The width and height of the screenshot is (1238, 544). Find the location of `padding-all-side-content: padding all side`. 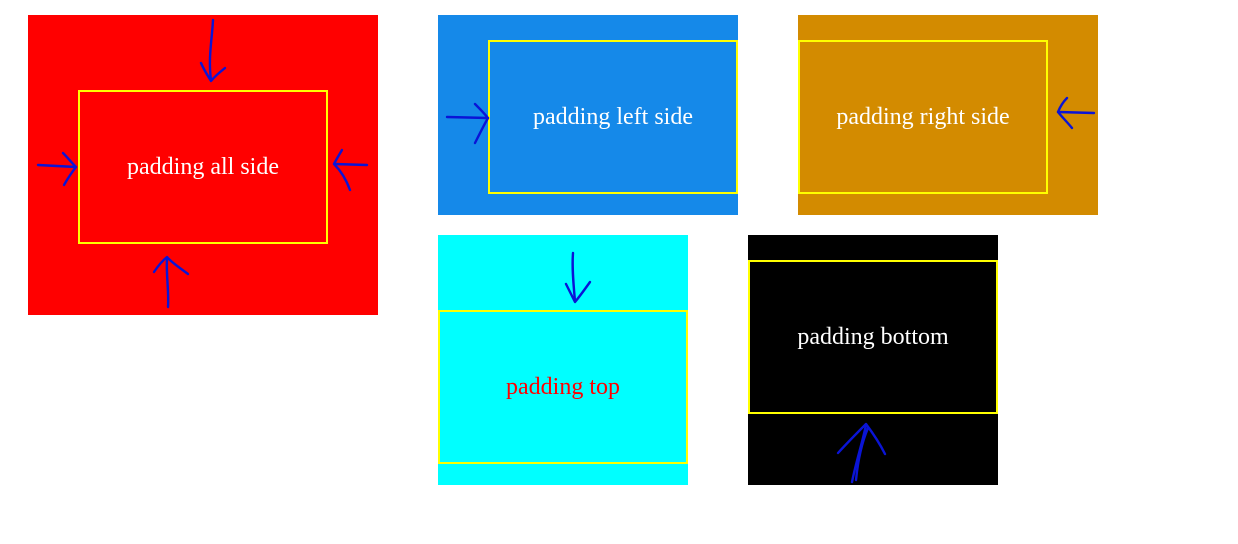

padding-all-side-content: padding all side is located at coordinates (203, 167).